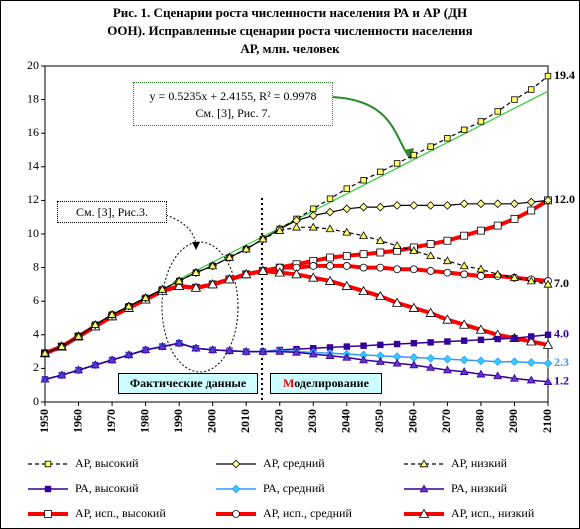 The height and width of the screenshot is (529, 580). Describe the element at coordinates (111, 421) in the screenshot. I see `x-tick-label: 1970` at that location.